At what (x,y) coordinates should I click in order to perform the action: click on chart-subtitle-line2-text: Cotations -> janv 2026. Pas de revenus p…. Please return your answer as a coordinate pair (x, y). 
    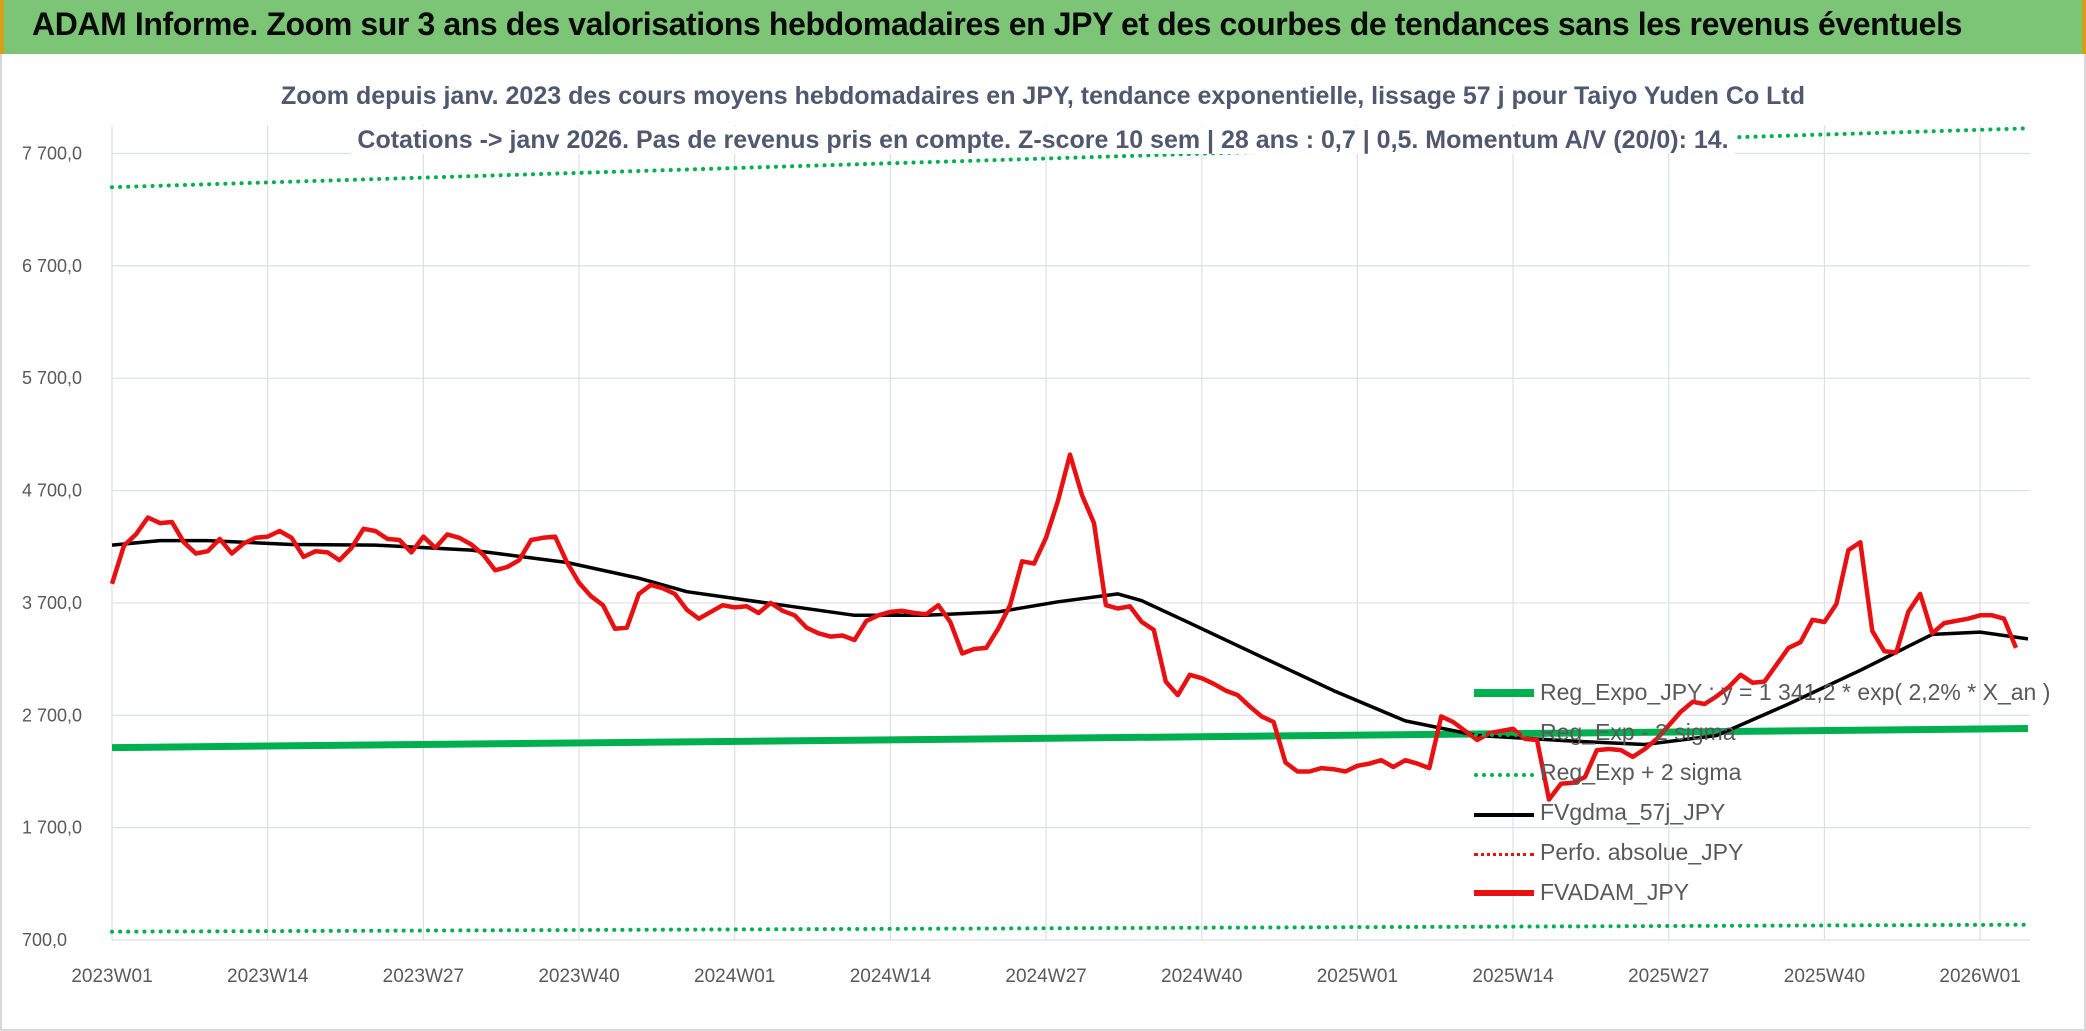
    Looking at the image, I should click on (1043, 140).